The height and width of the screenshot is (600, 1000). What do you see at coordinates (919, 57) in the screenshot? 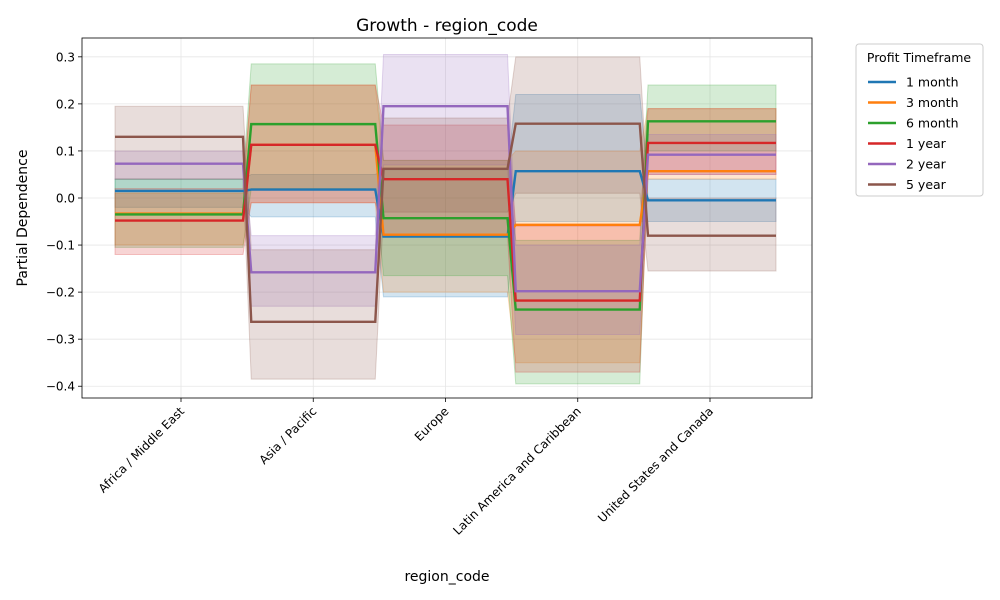
I see `legend-title: Profit Timeframe` at bounding box center [919, 57].